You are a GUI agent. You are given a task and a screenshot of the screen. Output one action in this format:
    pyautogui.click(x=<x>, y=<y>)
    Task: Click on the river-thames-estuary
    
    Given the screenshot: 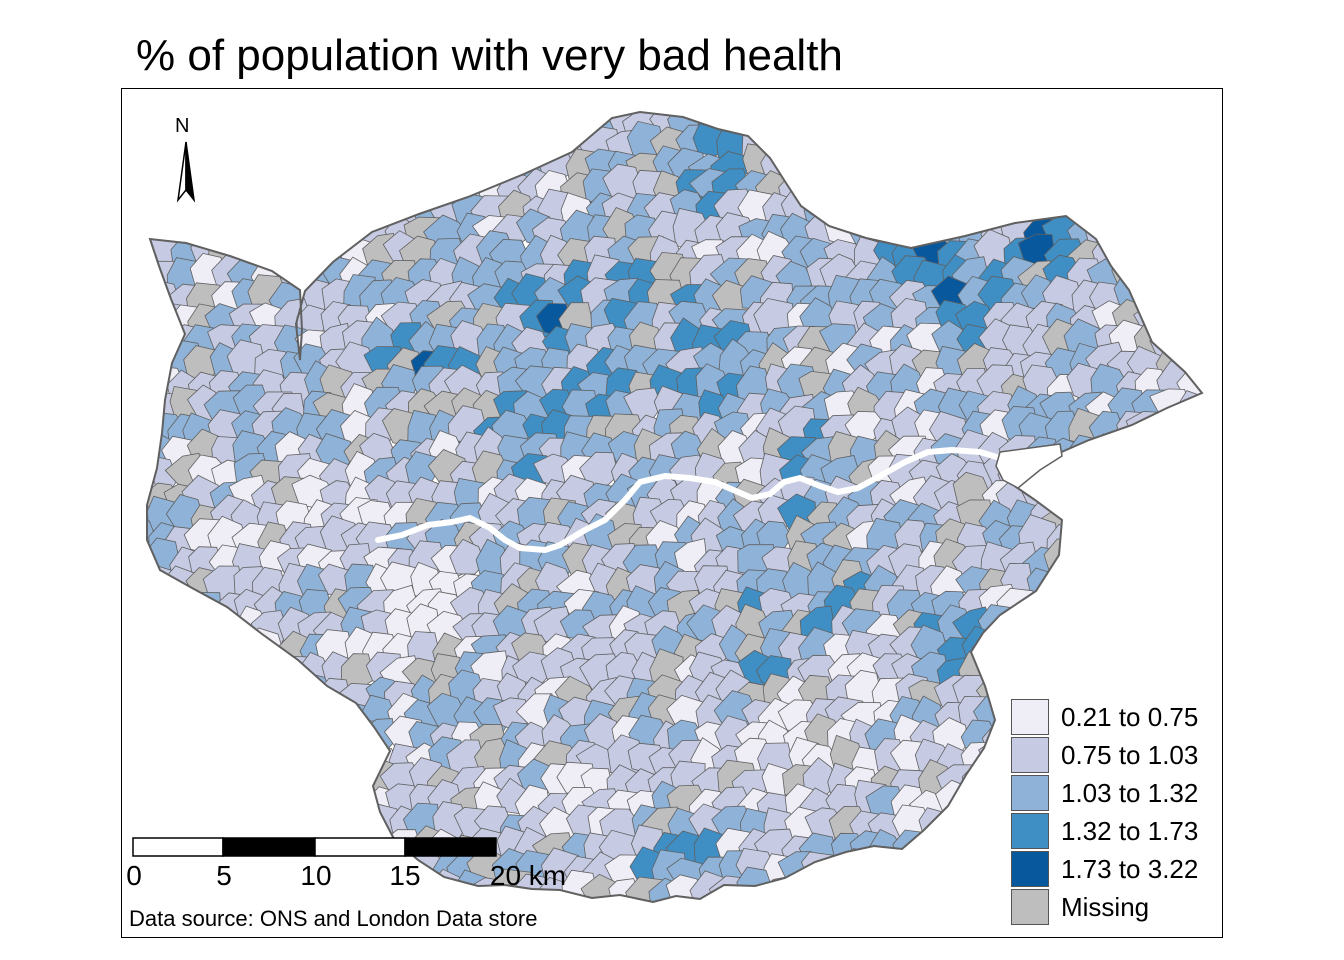 What is the action you would take?
    pyautogui.click(x=1029, y=466)
    